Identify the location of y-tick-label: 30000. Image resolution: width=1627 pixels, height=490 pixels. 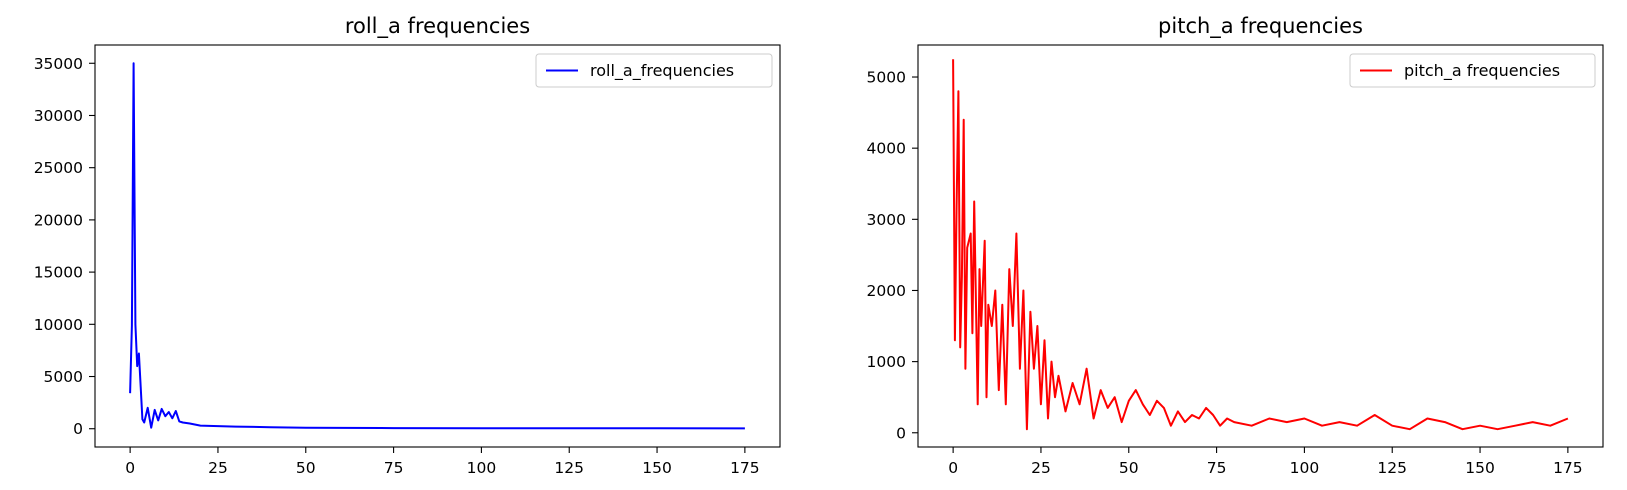
(58, 116).